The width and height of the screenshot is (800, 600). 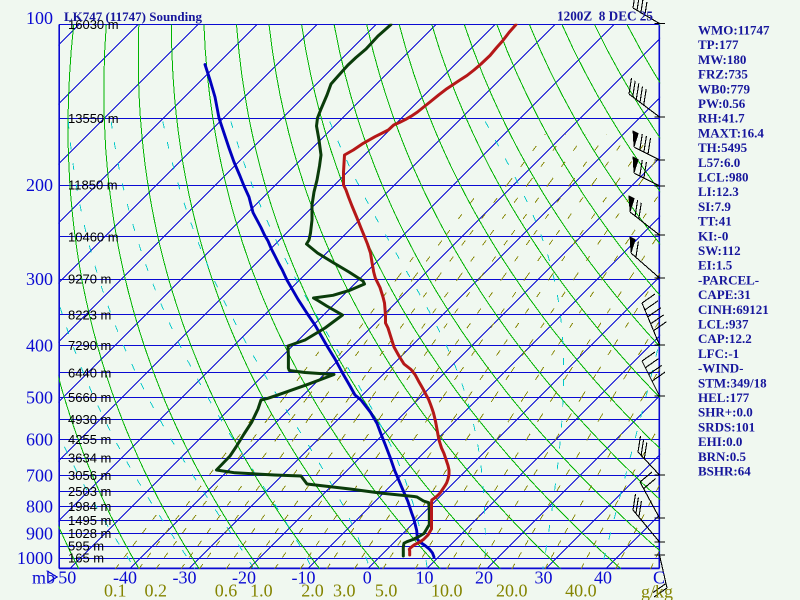 What do you see at coordinates (89, 419) in the screenshot?
I see `svg-text: 4930 m` at bounding box center [89, 419].